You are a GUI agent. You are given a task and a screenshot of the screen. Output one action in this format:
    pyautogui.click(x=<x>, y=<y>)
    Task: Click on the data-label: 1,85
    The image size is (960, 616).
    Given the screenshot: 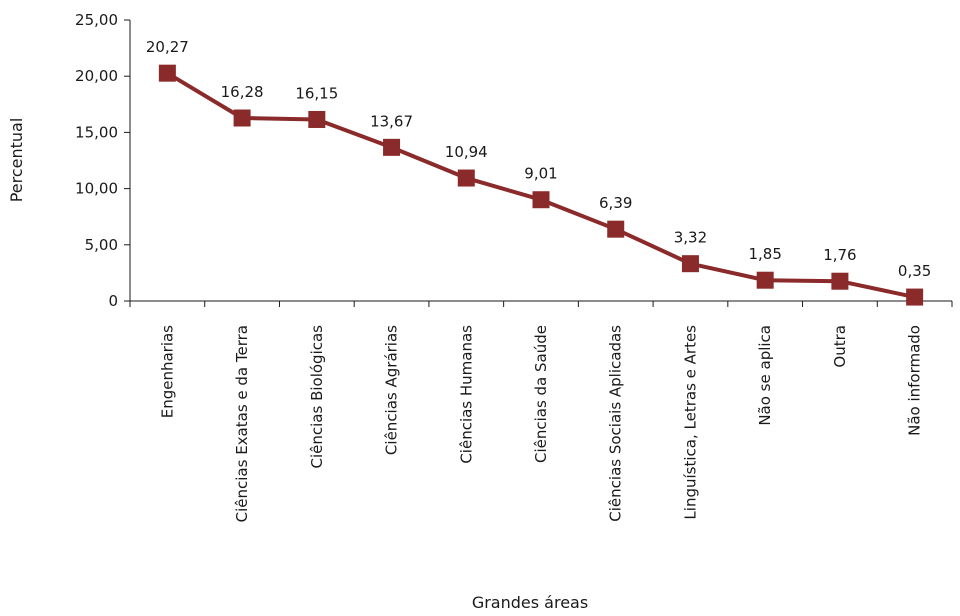 What is the action you would take?
    pyautogui.click(x=764, y=254)
    